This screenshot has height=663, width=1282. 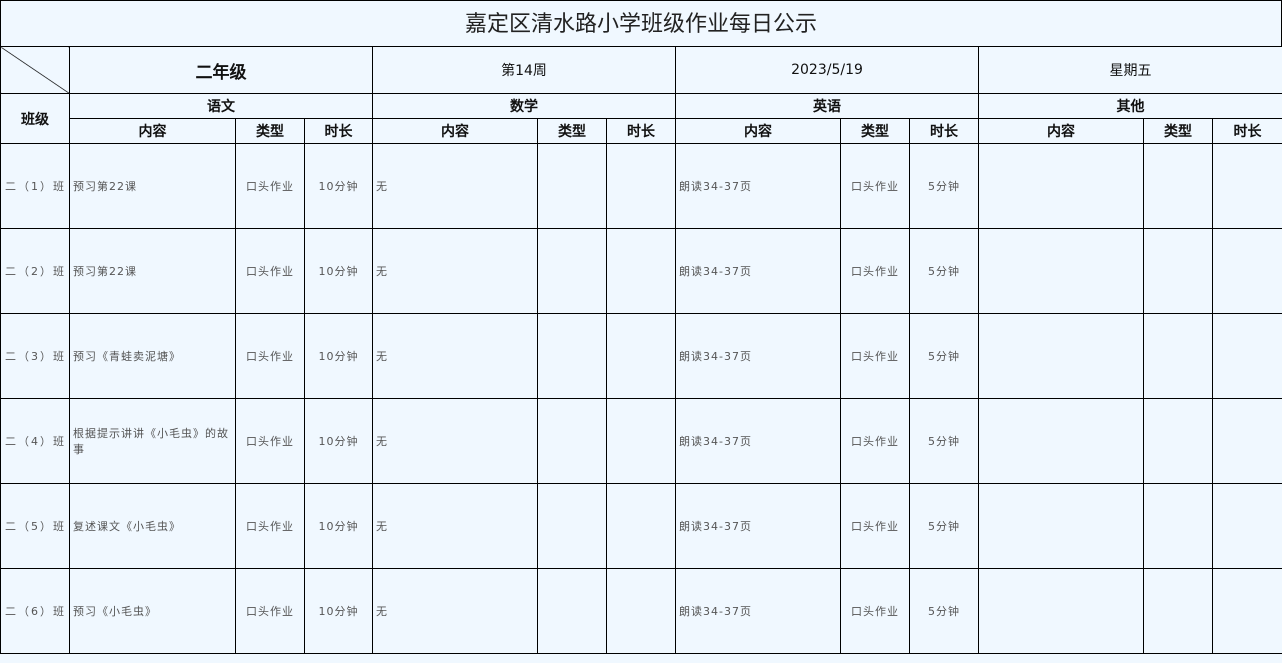 I want to click on class-name: 二（6）班, so click(x=35, y=611).